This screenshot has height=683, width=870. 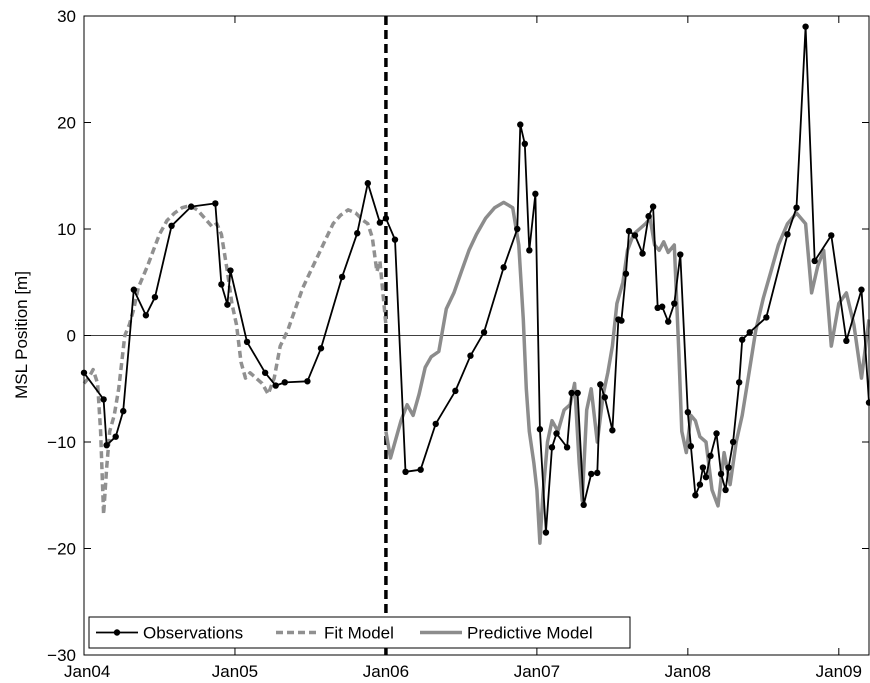 I want to click on y-tick-label: −10, so click(x=61, y=442).